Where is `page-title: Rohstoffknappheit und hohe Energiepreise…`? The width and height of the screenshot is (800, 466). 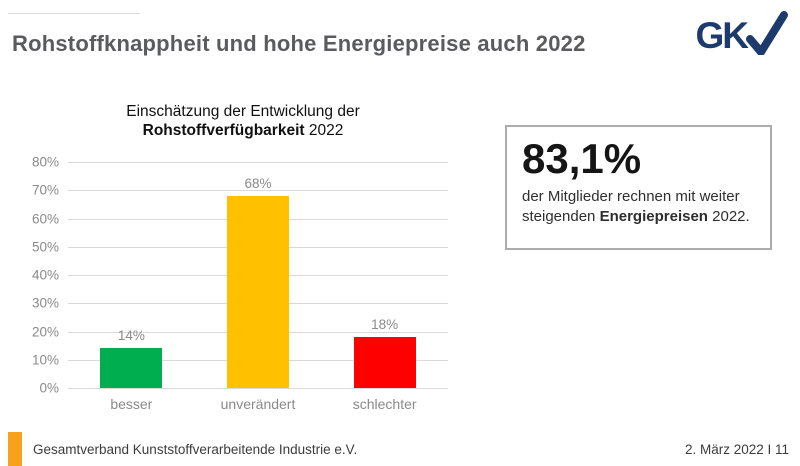 page-title: Rohstoffknappheit und hohe Energiepreise… is located at coordinates (299, 43).